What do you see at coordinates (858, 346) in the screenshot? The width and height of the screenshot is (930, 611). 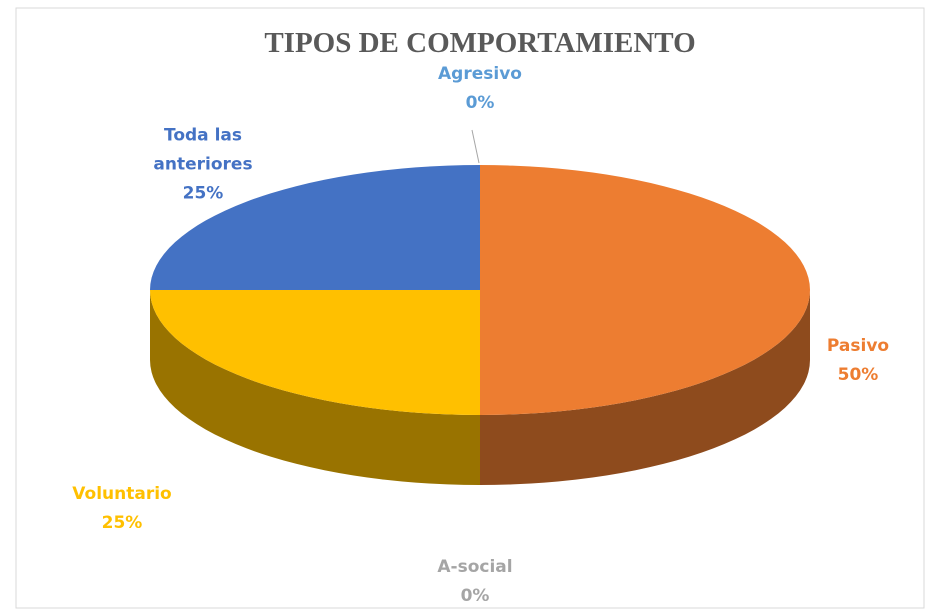 I see `category-label: Pasivo` at bounding box center [858, 346].